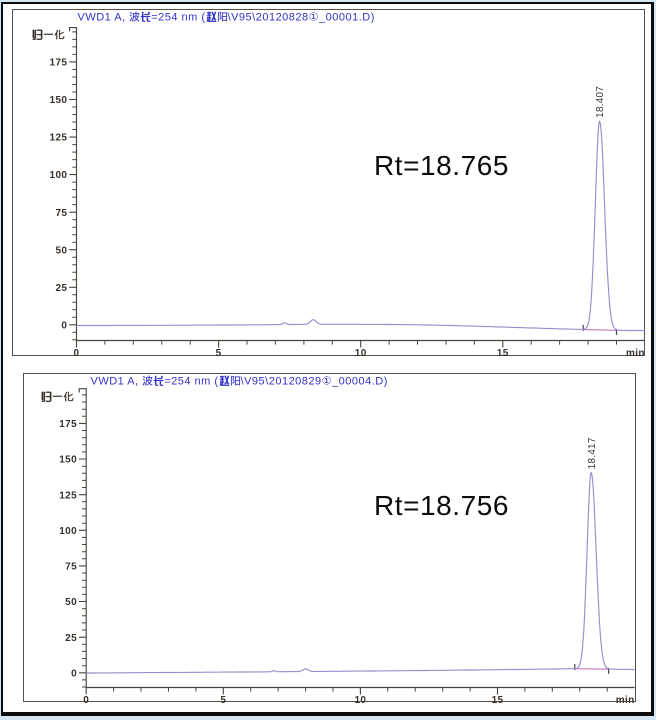 This screenshot has width=656, height=720. I want to click on signal-header-2: VWD1 A, =254 nm ( \V95\20120829①_00004.D), so click(239, 381).